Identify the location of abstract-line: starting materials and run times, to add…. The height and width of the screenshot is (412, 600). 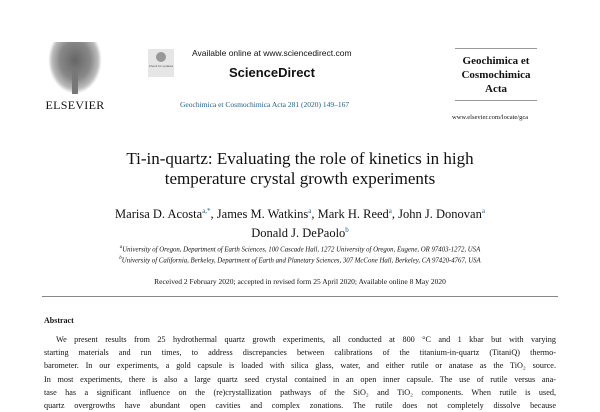
(300, 353).